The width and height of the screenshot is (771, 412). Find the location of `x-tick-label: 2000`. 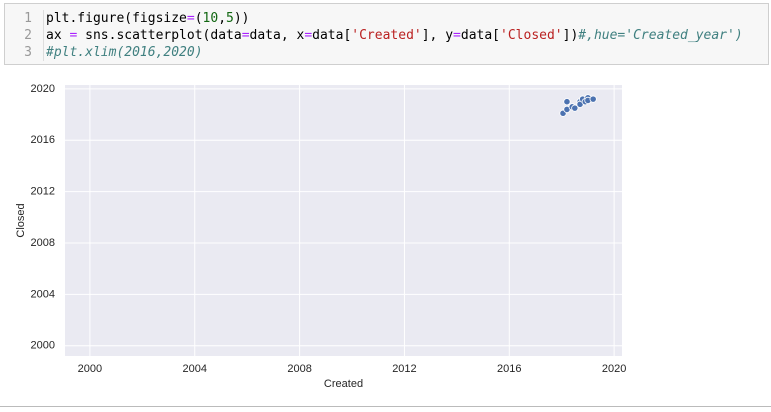

x-tick-label: 2000 is located at coordinates (90, 369).